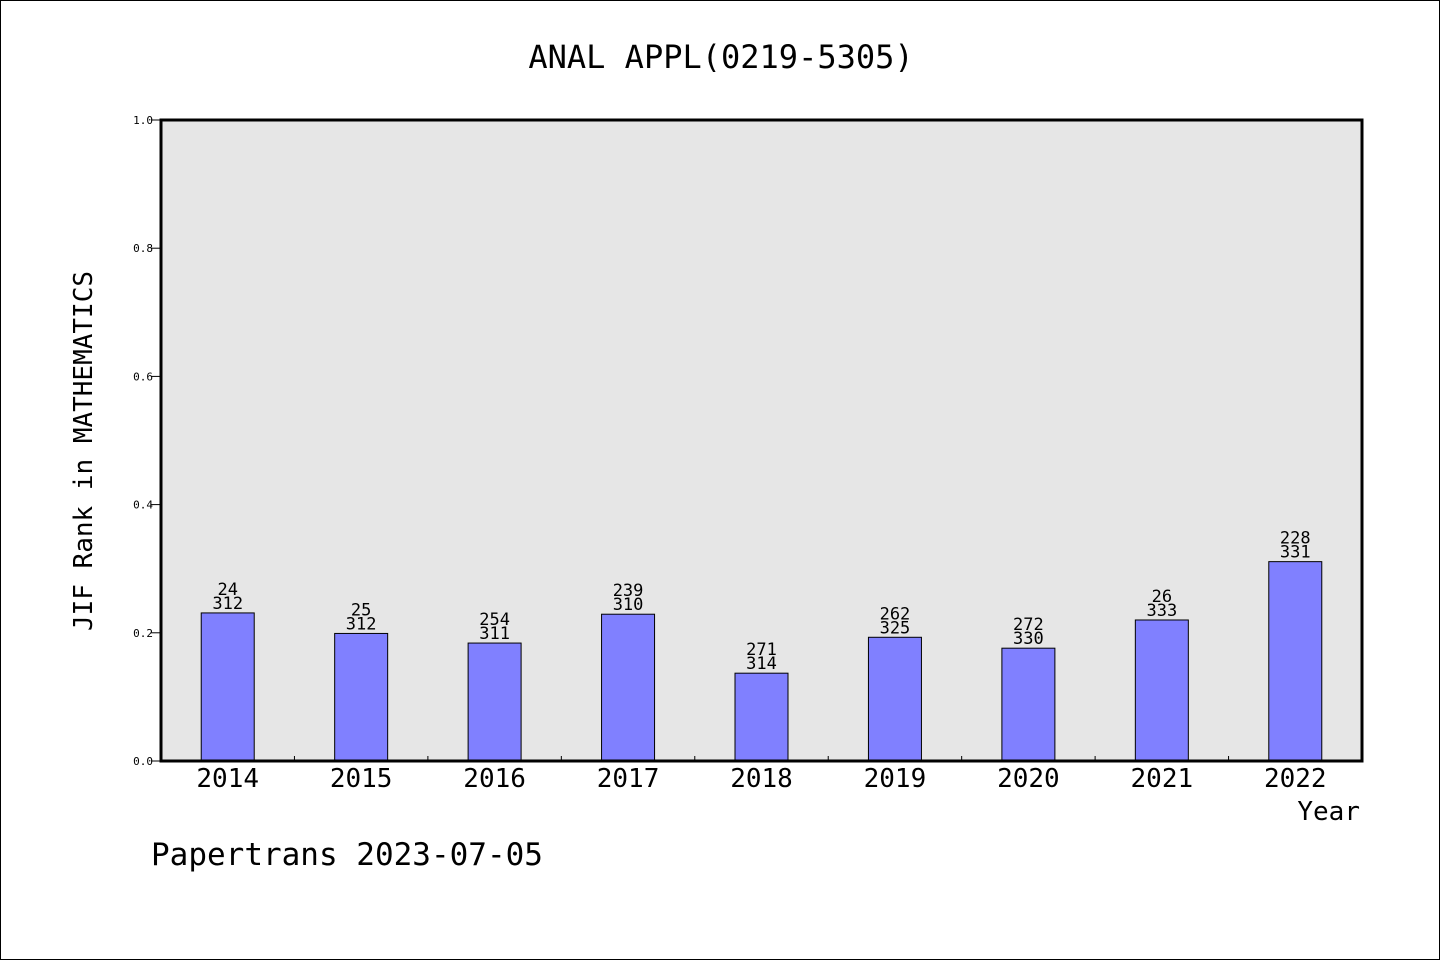 The height and width of the screenshot is (961, 1440). What do you see at coordinates (761, 650) in the screenshot?
I see `data-label-rank: 271` at bounding box center [761, 650].